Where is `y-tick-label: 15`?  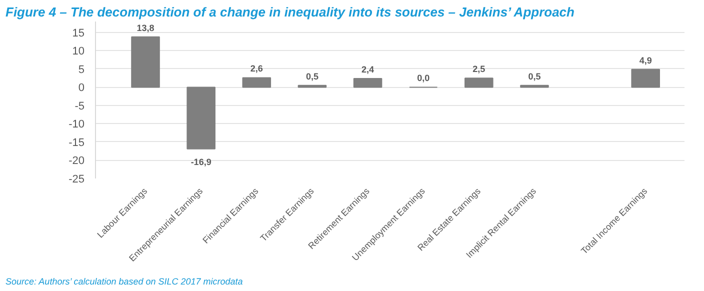
y-tick-label: 15 is located at coordinates (78, 33).